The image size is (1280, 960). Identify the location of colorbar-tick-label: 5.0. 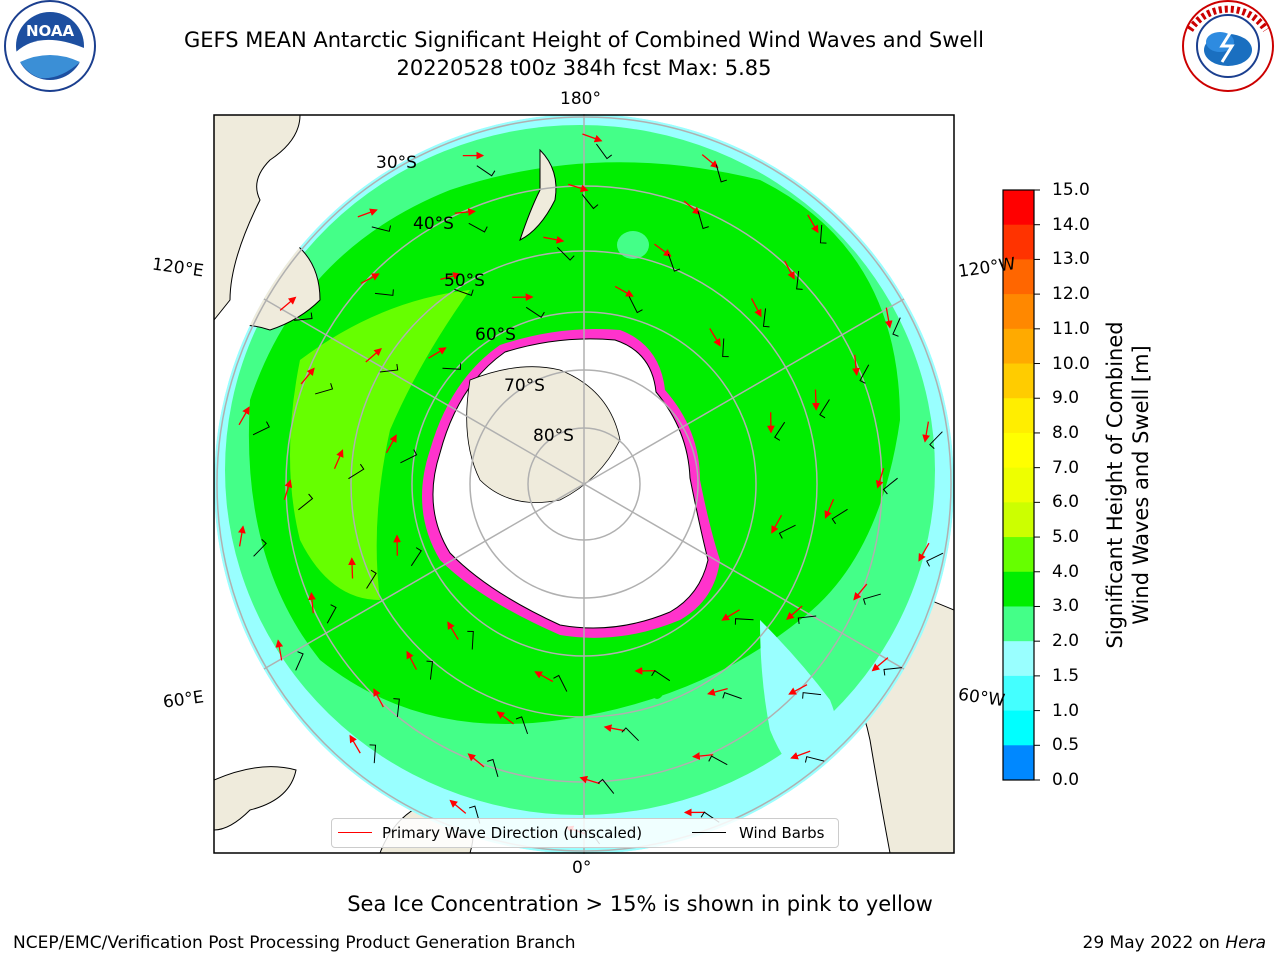
(1066, 537).